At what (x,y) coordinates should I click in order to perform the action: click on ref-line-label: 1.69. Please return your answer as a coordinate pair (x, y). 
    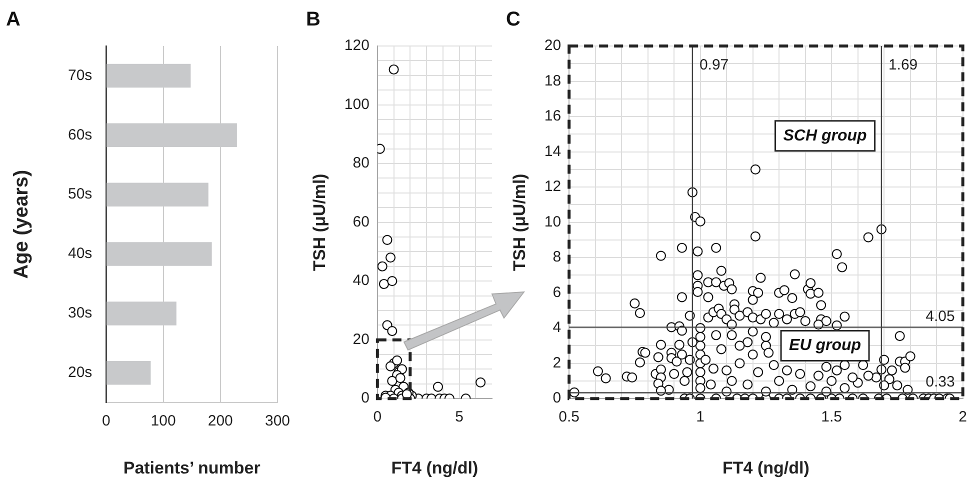
    Looking at the image, I should click on (903, 65).